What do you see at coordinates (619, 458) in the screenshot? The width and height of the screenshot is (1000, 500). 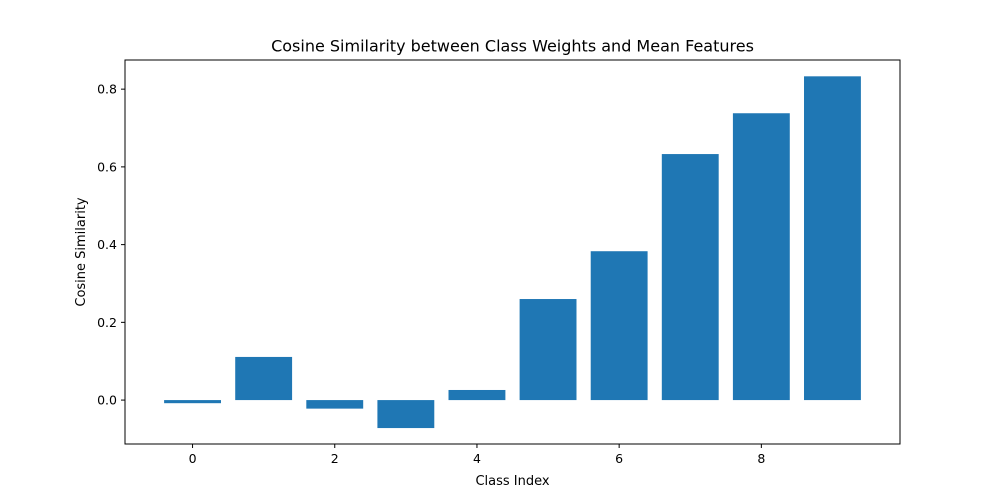 I see `x-tick-label: 6` at bounding box center [619, 458].